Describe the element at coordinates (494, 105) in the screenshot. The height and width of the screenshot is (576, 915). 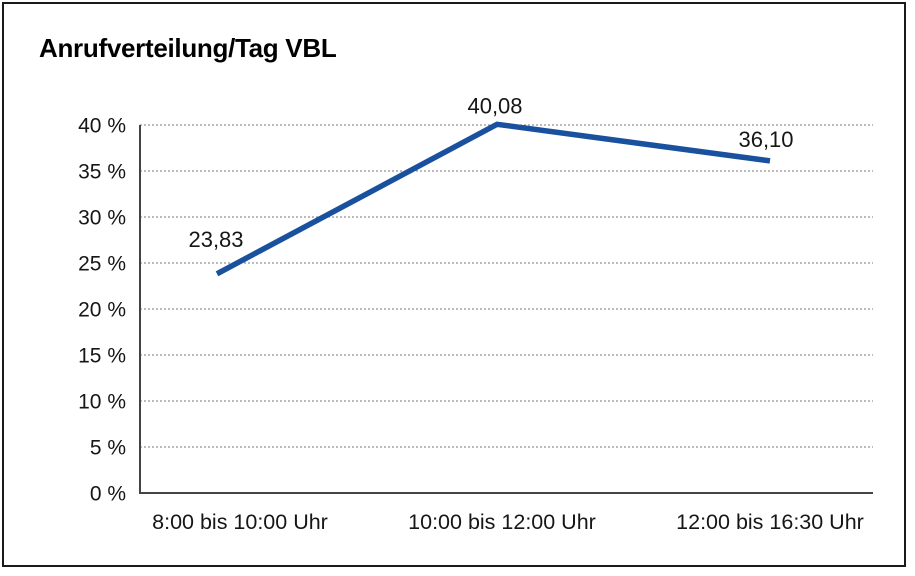
I see `data-point-label-2: 40,08` at that location.